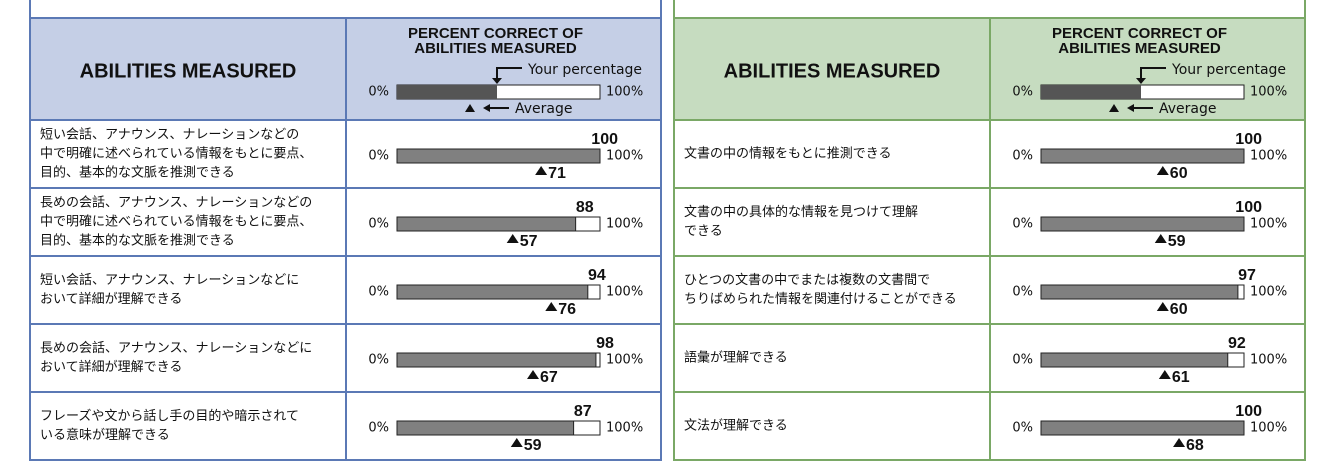  What do you see at coordinates (557, 173) in the screenshot?
I see `average-label: 71` at bounding box center [557, 173].